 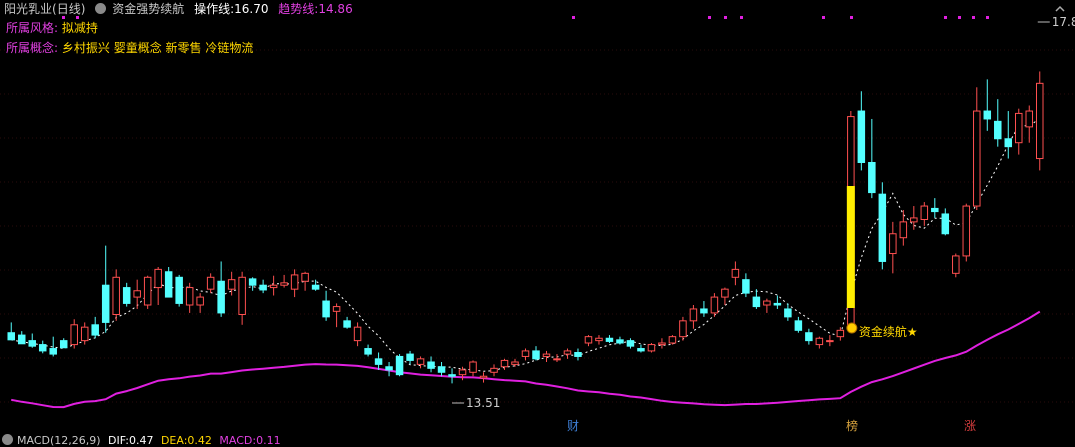 I want to click on chart-header: 阳光乳业(日线) 资金强势续航 操作线:16.70 趋势线:14.86, so click(x=181, y=9).